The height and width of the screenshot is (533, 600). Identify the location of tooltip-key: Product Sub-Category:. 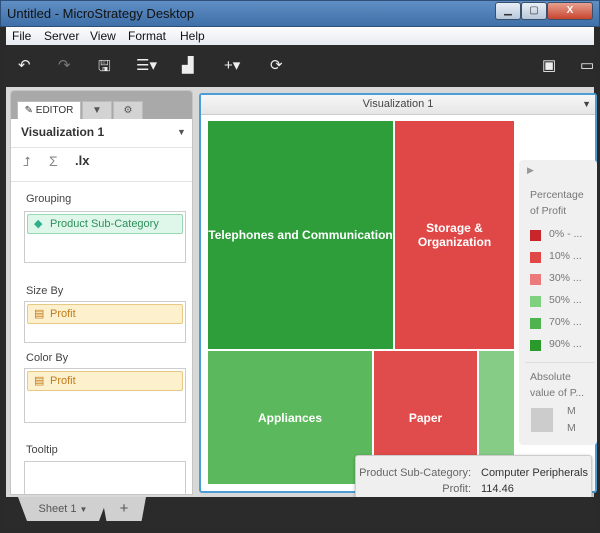
(415, 473).